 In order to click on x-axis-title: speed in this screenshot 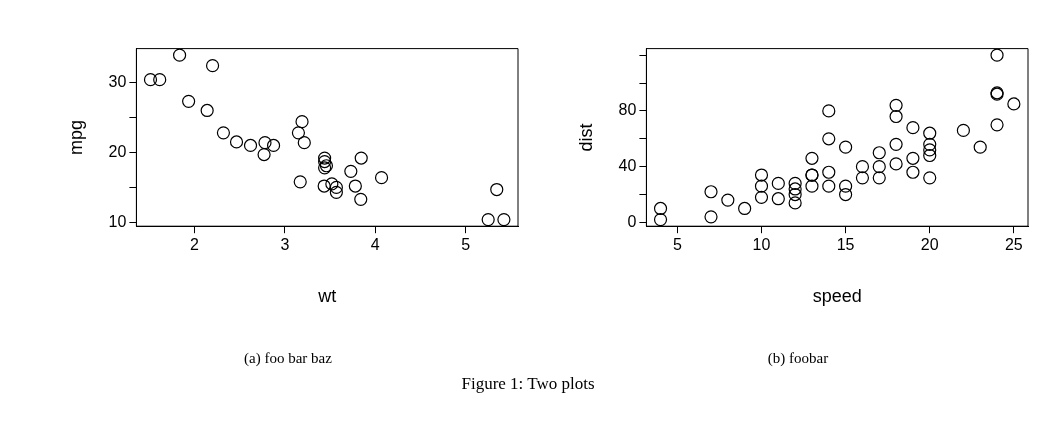, I will do `click(837, 296)`.